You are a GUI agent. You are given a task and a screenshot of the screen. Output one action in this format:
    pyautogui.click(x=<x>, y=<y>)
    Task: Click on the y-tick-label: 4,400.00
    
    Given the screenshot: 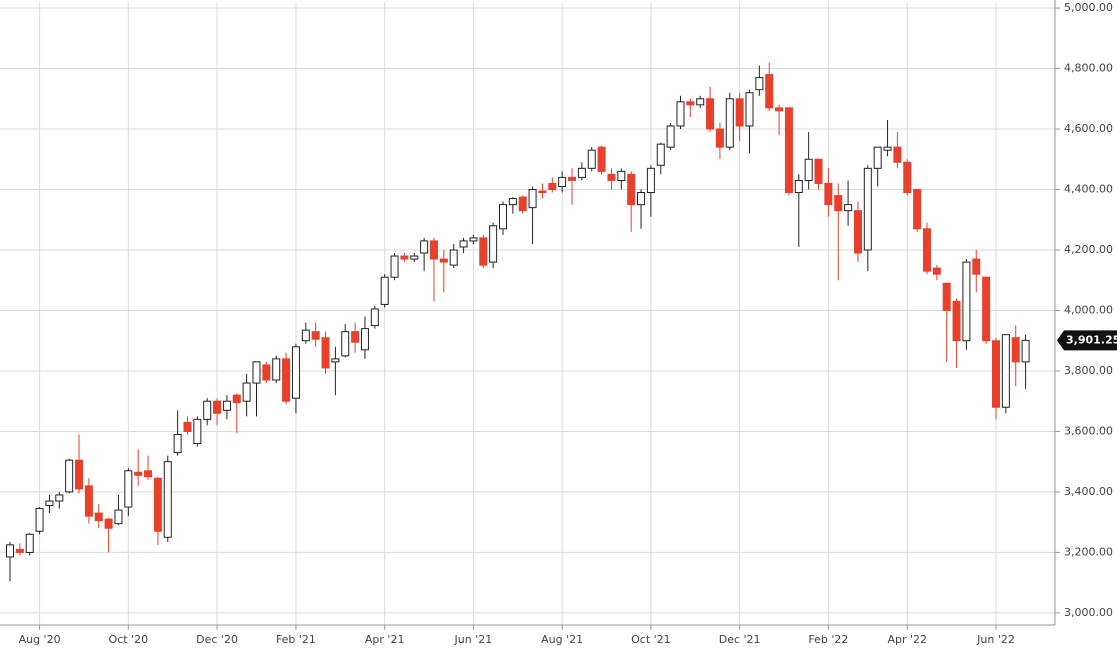 What is the action you would take?
    pyautogui.click(x=1088, y=189)
    